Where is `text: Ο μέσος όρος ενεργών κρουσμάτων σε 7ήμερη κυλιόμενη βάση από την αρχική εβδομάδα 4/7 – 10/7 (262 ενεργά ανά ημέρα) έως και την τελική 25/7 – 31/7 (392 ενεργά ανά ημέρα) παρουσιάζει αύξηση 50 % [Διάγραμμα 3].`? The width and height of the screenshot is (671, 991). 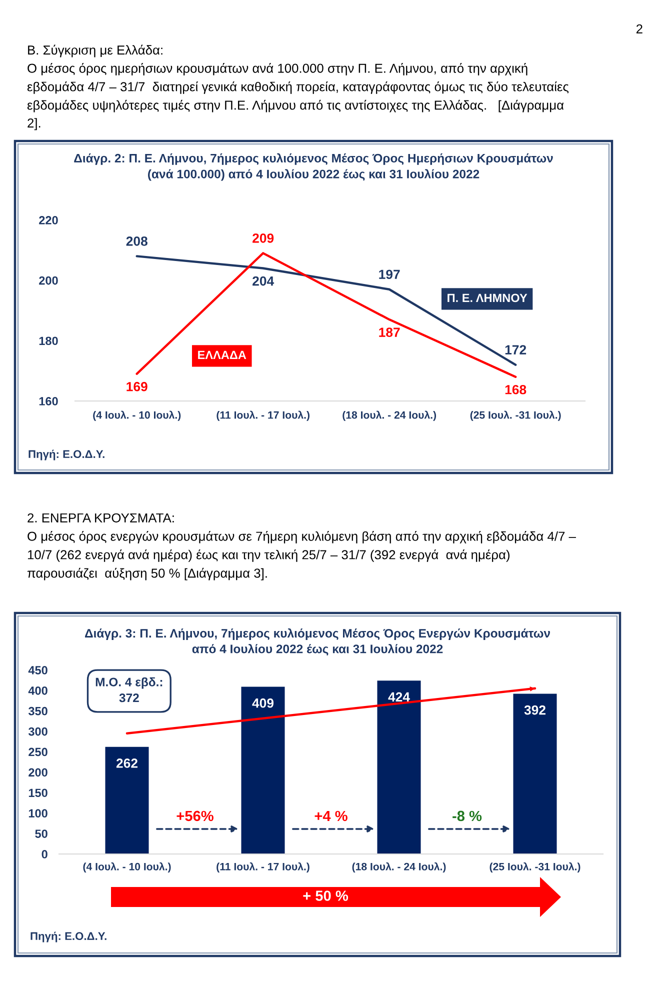 text: Ο μέσος όρος ενεργών κρουσμάτων σε 7ήμερη κυλιόμενη βάση από την αρχική εβδομάδα 4/7 – 10/7 (262 ενεργά ανά ημέρα) έως και την τελική 25/7 – 31/7 (392 ενεργά ανά ημέρα) παρουσιάζει αύξηση 50 % [Διάγραμμα 3]. is located at coordinates (302, 555).